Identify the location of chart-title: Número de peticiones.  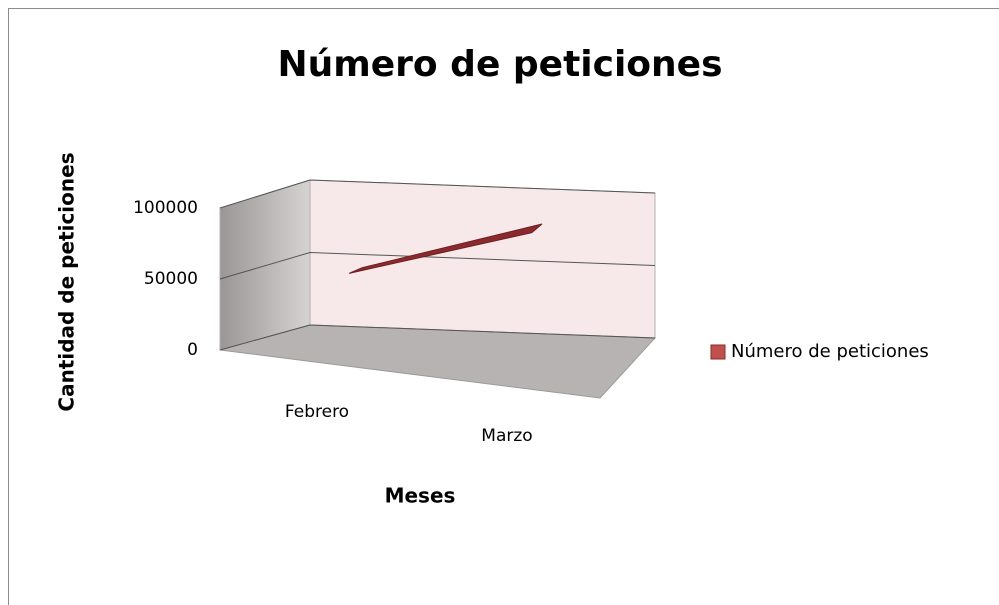
(499, 64).